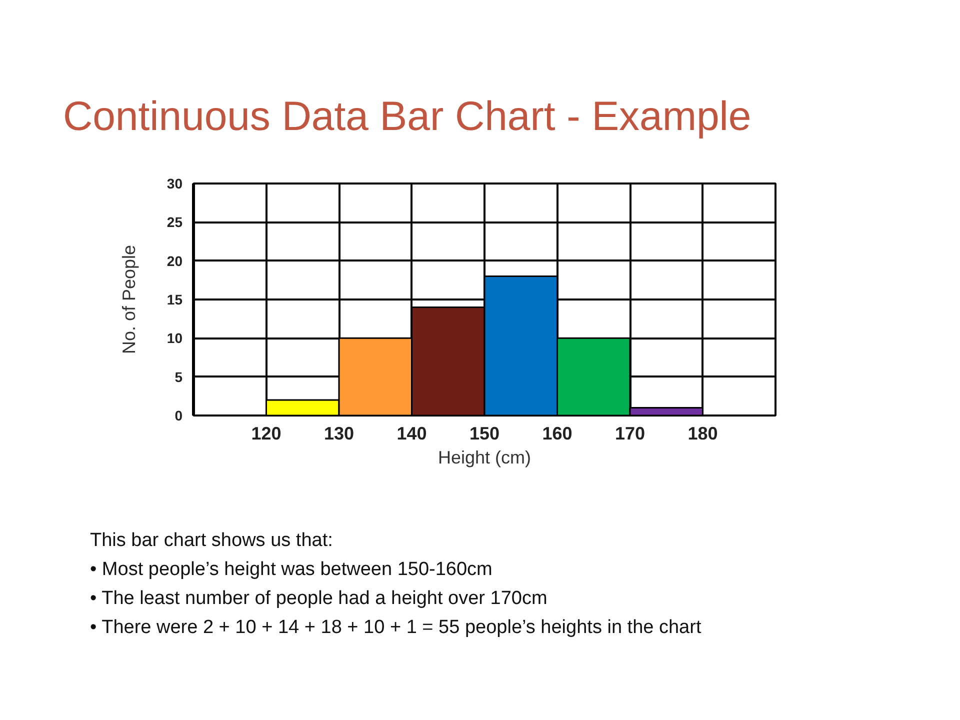 The height and width of the screenshot is (720, 960). What do you see at coordinates (339, 434) in the screenshot?
I see `x-tick-label: 130` at bounding box center [339, 434].